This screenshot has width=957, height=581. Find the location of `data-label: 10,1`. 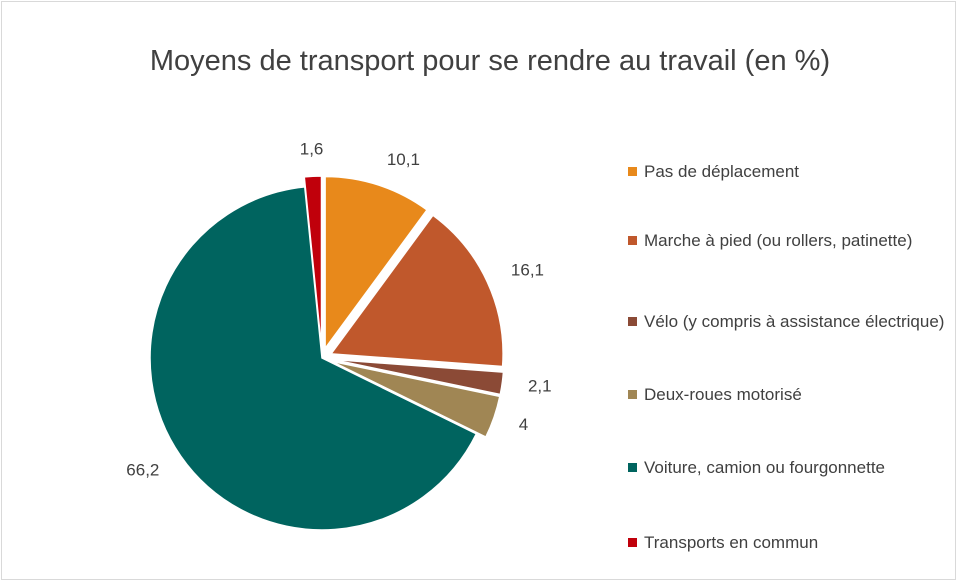

data-label: 10,1 is located at coordinates (403, 159).